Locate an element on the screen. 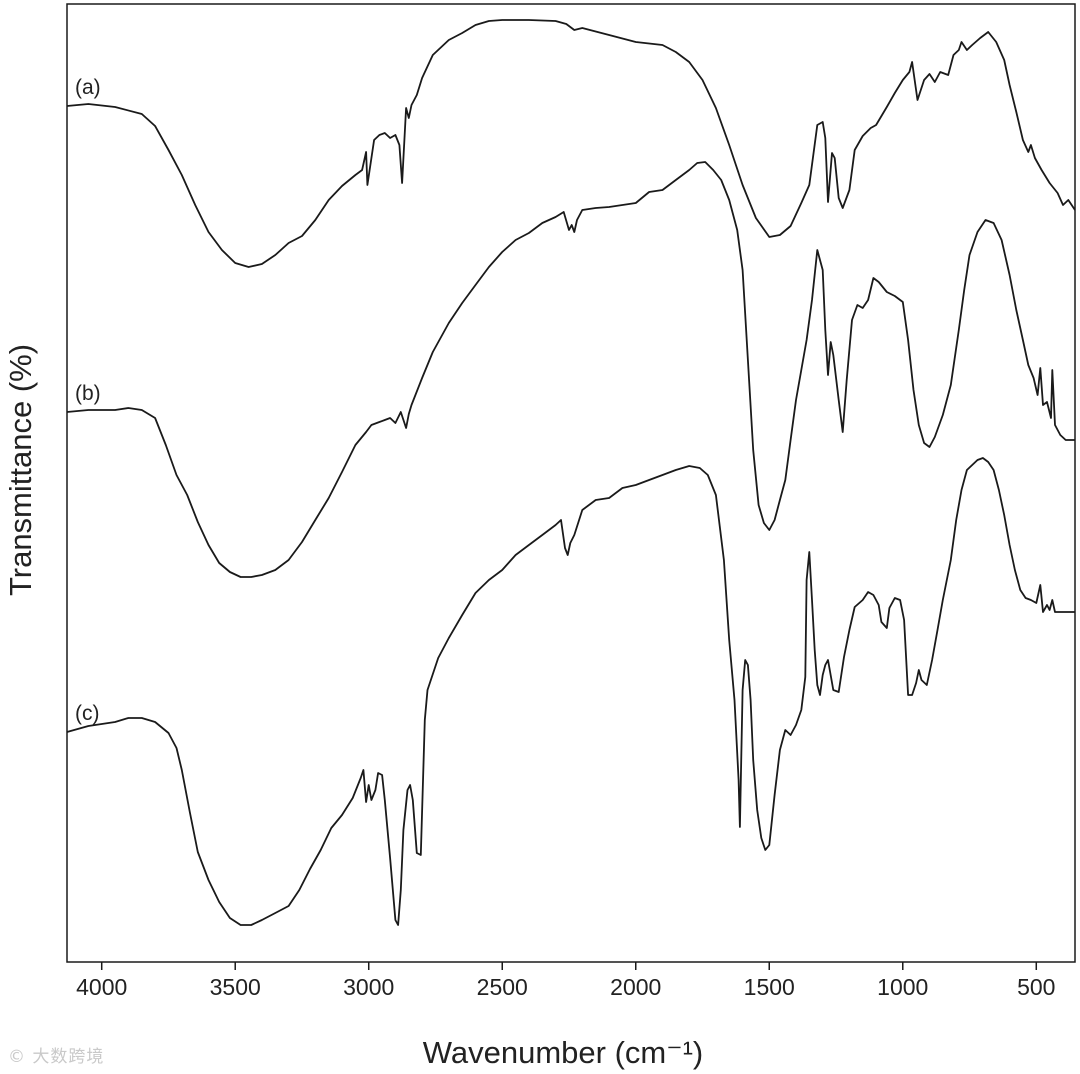  x-axis-tick-labels: 4000 3500 3000 2500 2000 1500 1000 500 is located at coordinates (565, 987).